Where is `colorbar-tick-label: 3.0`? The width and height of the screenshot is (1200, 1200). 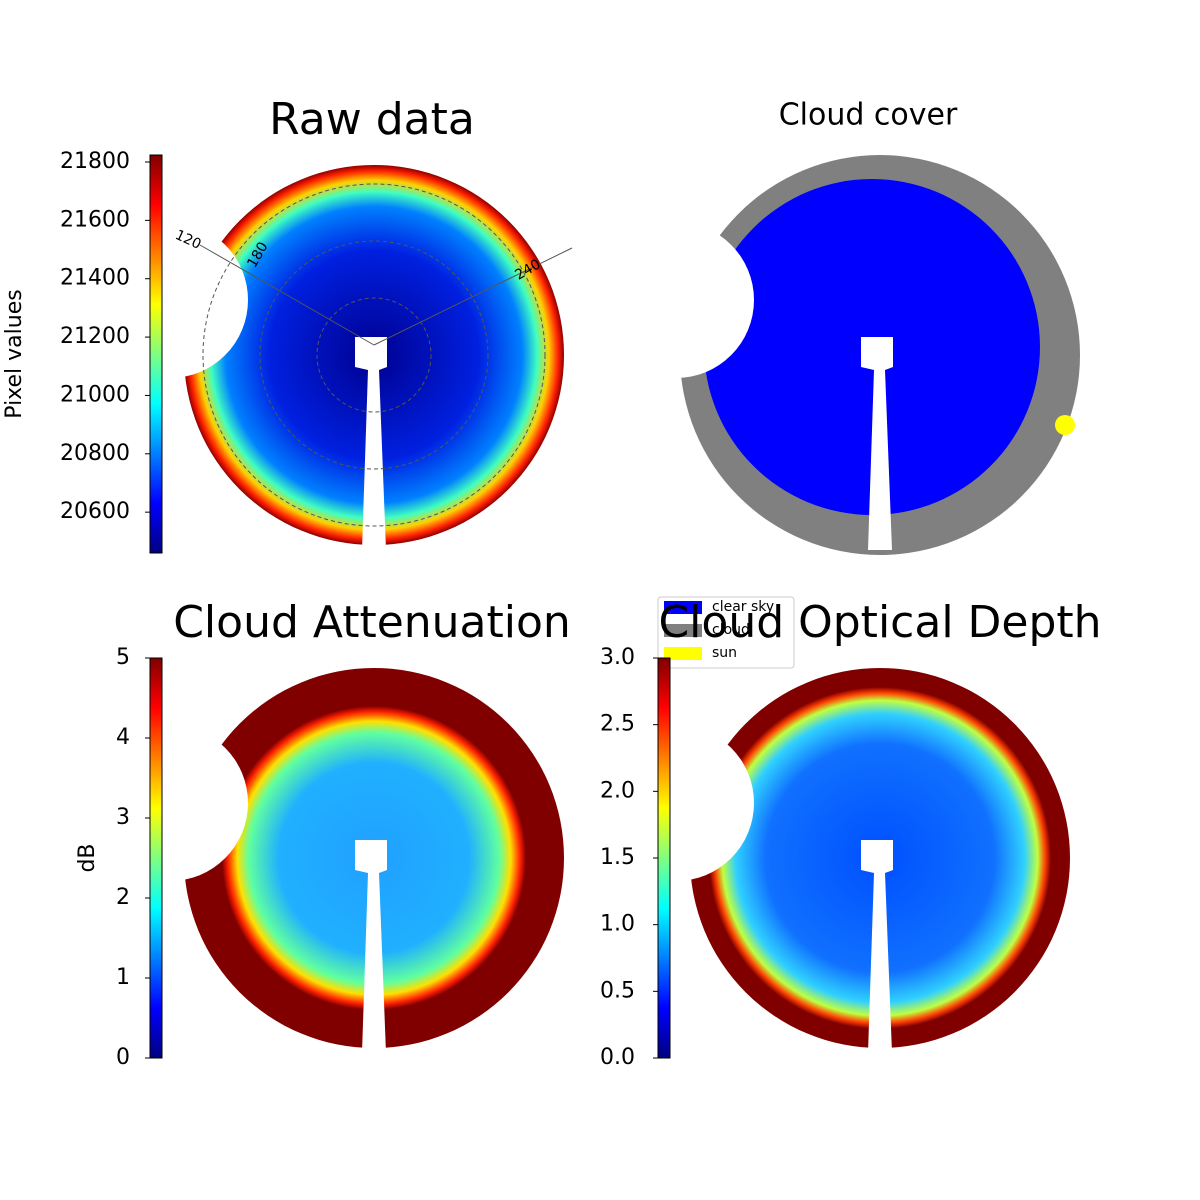
colorbar-tick-label: 3.0 is located at coordinates (617, 657).